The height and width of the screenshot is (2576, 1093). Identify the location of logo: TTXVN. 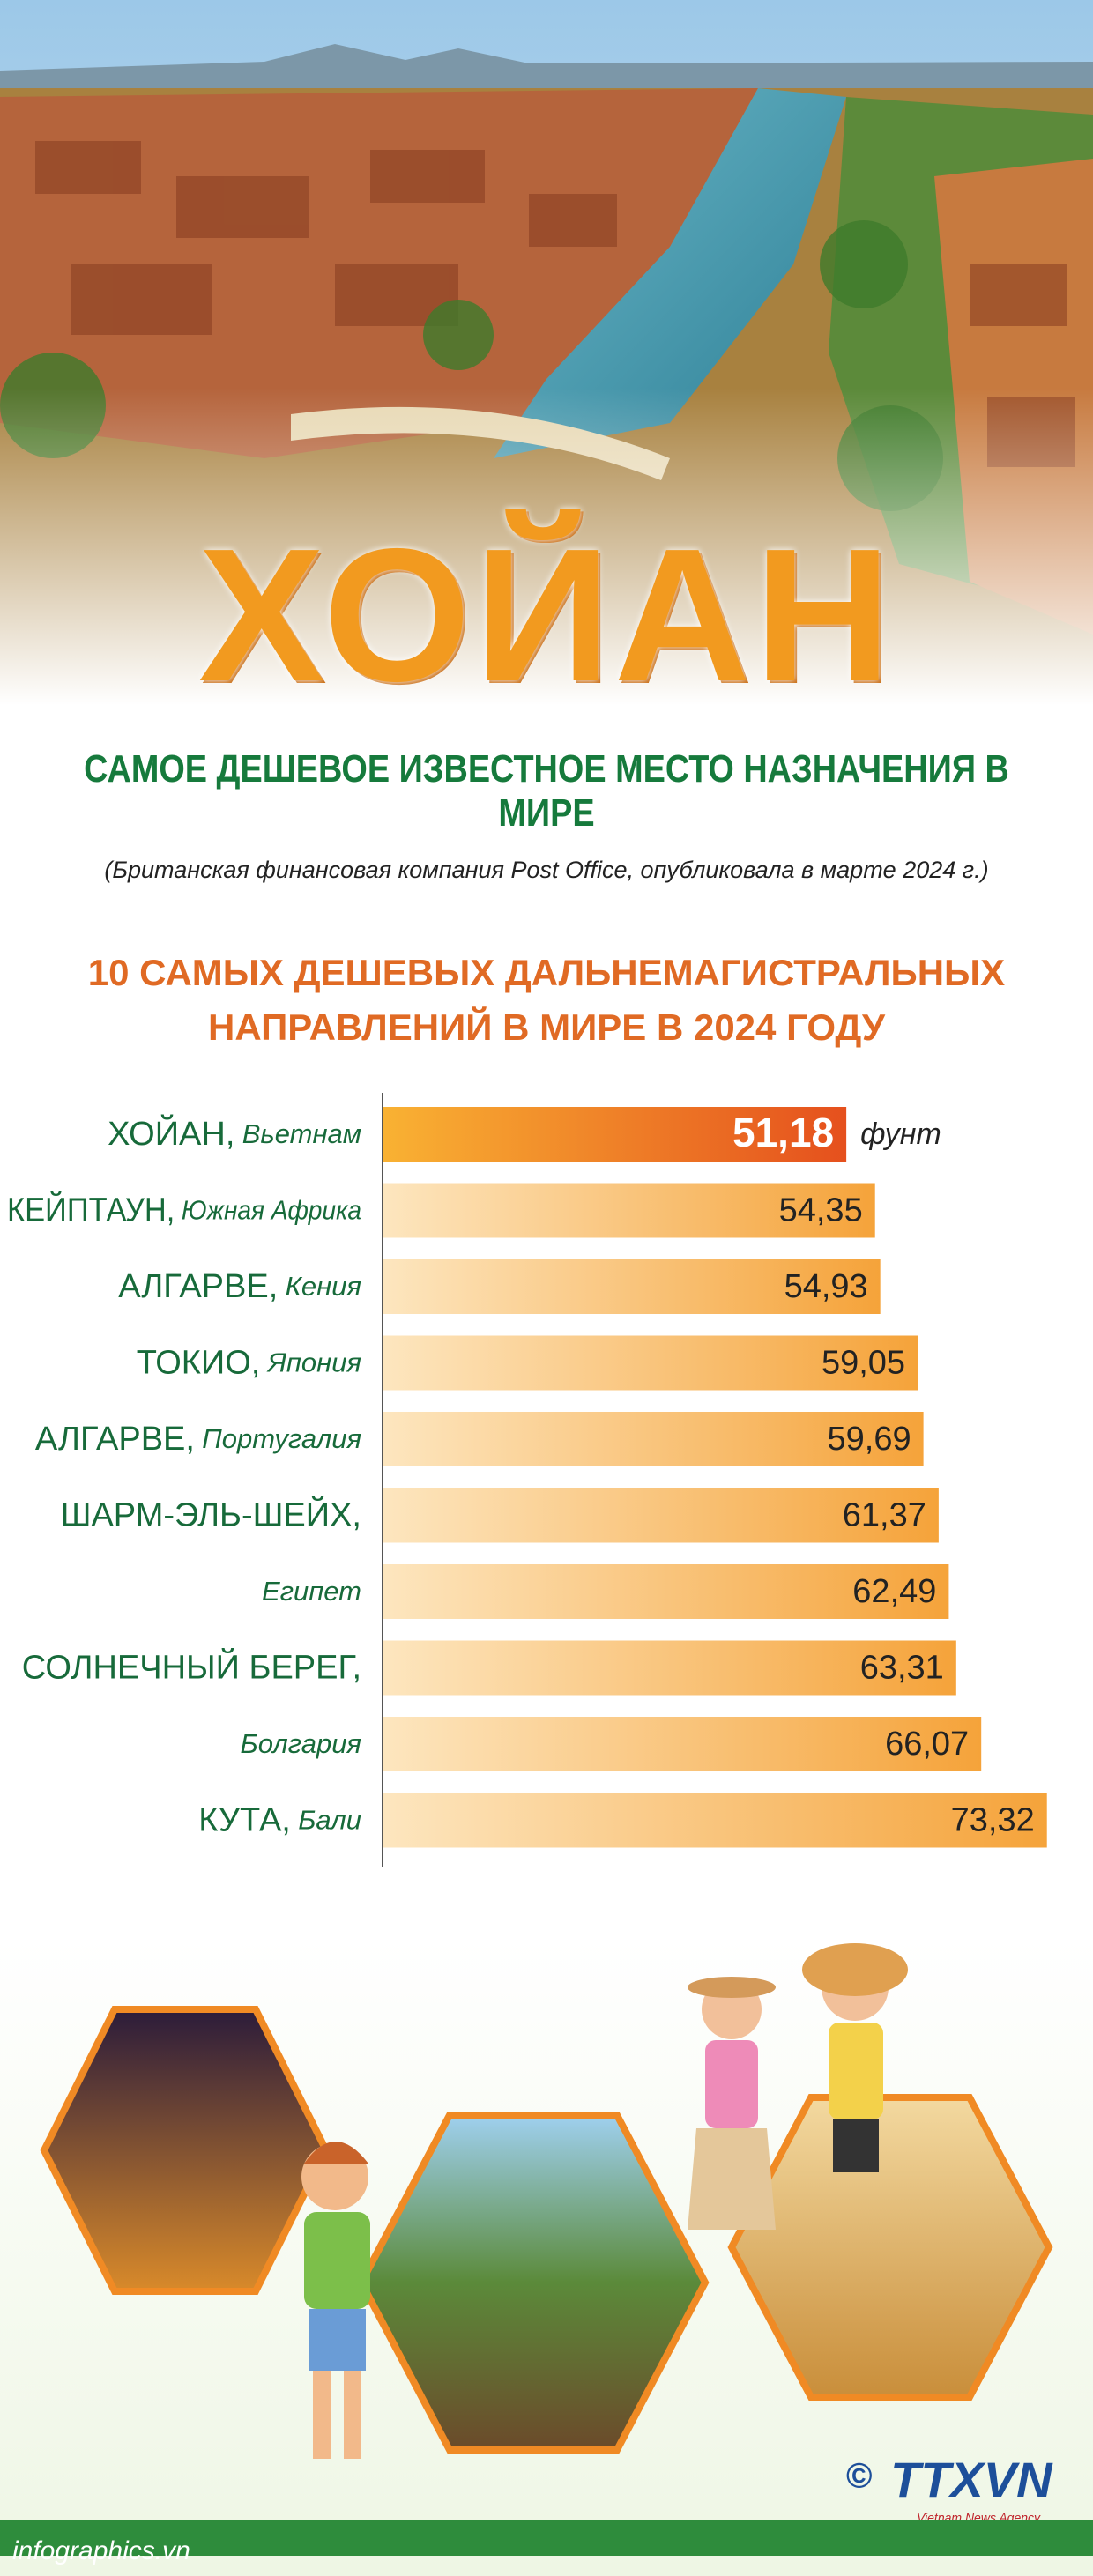
(971, 2479).